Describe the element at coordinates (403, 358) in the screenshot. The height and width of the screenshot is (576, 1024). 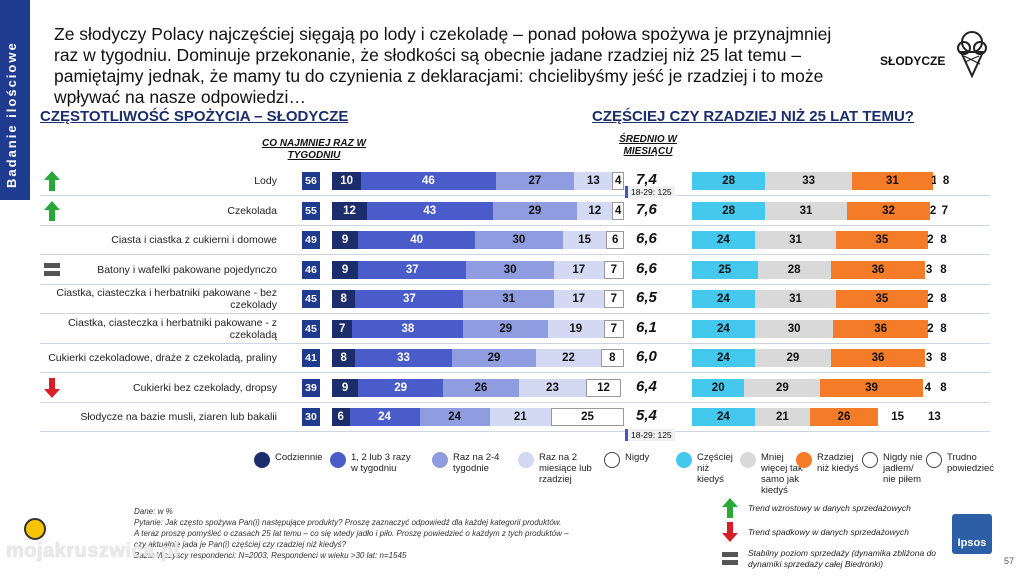
I see `freq-bar-segment: 33` at that location.